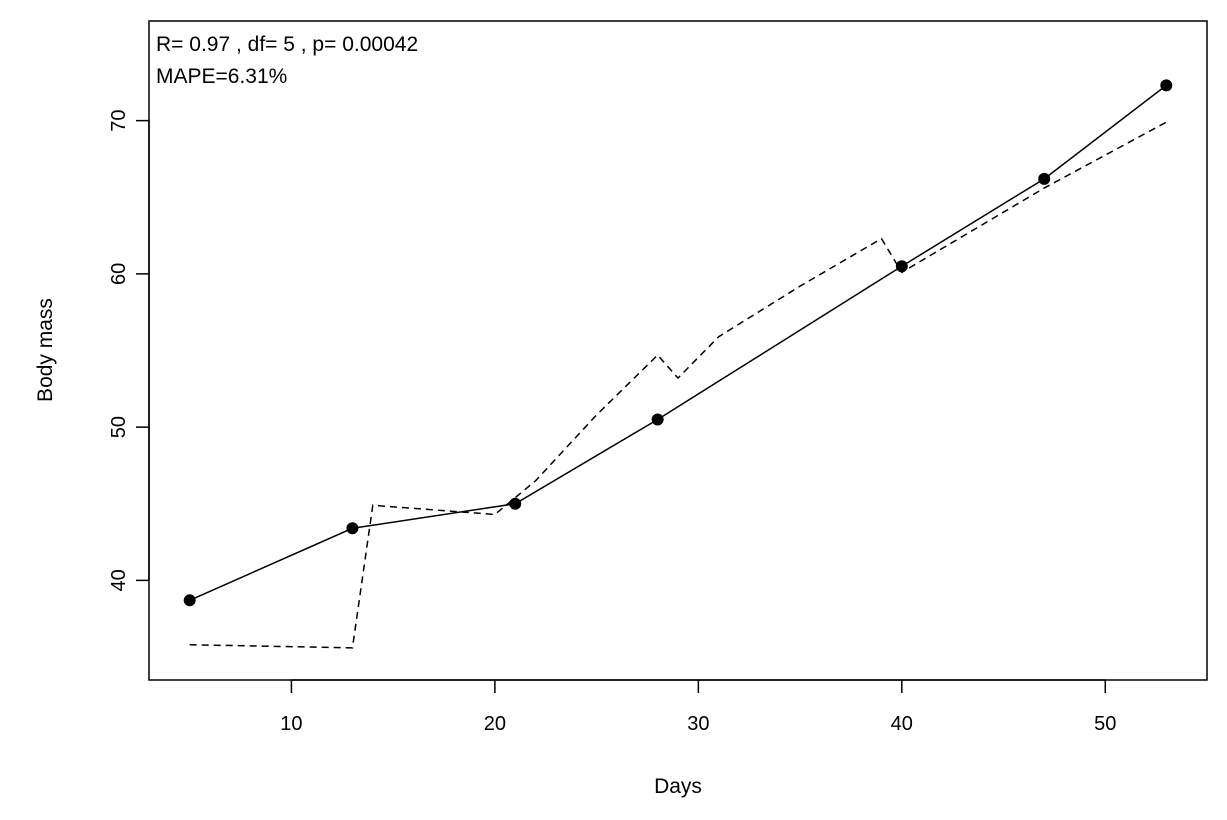  What do you see at coordinates (221, 76) in the screenshot?
I see `annotation-mape: MAPE=6.31%` at bounding box center [221, 76].